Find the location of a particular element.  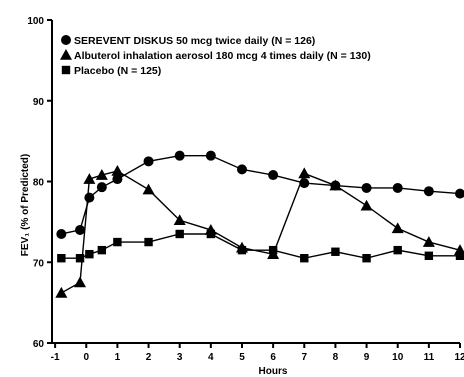

y-tick-label: 100 is located at coordinates (35, 21).